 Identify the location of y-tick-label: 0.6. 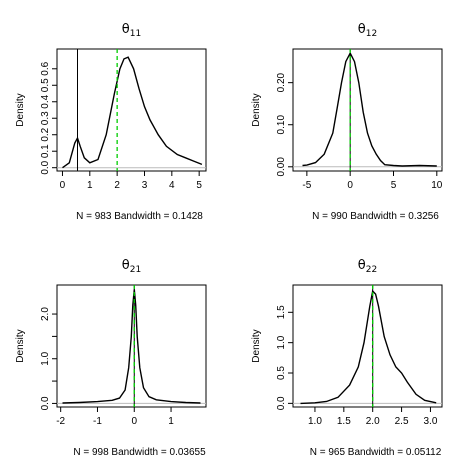
(45, 68).